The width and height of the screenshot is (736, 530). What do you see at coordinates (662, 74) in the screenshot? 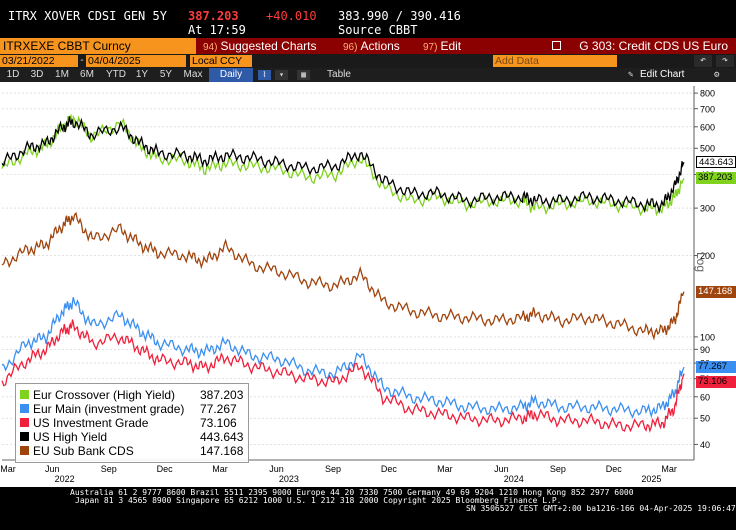
I see `edit-chart-button: Edit Chart` at bounding box center [662, 74].